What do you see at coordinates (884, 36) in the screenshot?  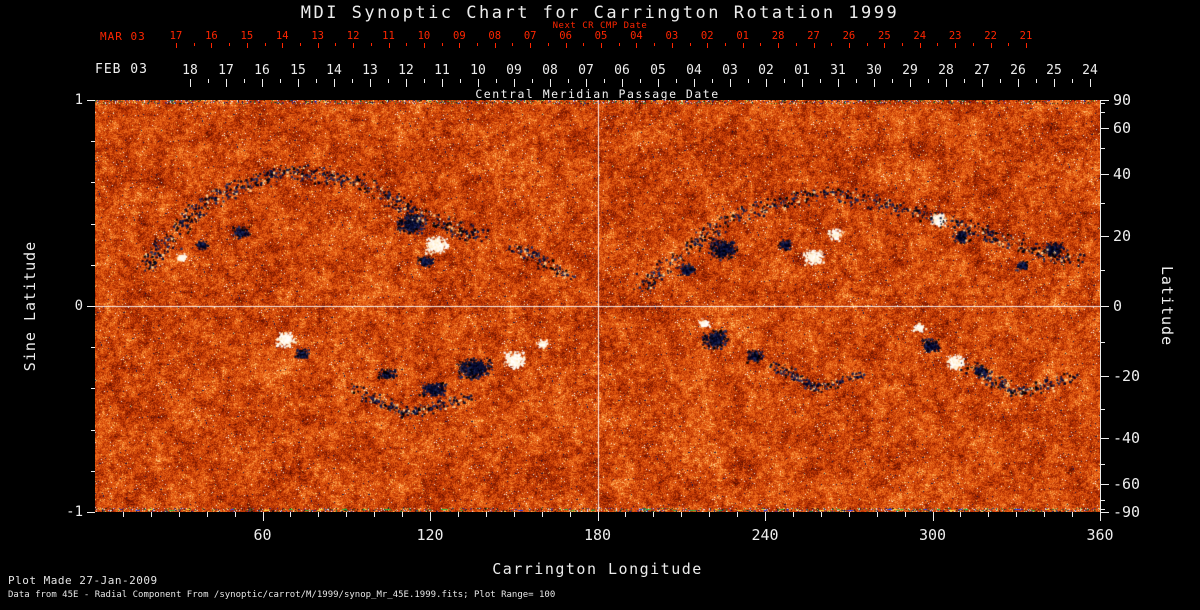 I see `date-tick-label: 25` at bounding box center [884, 36].